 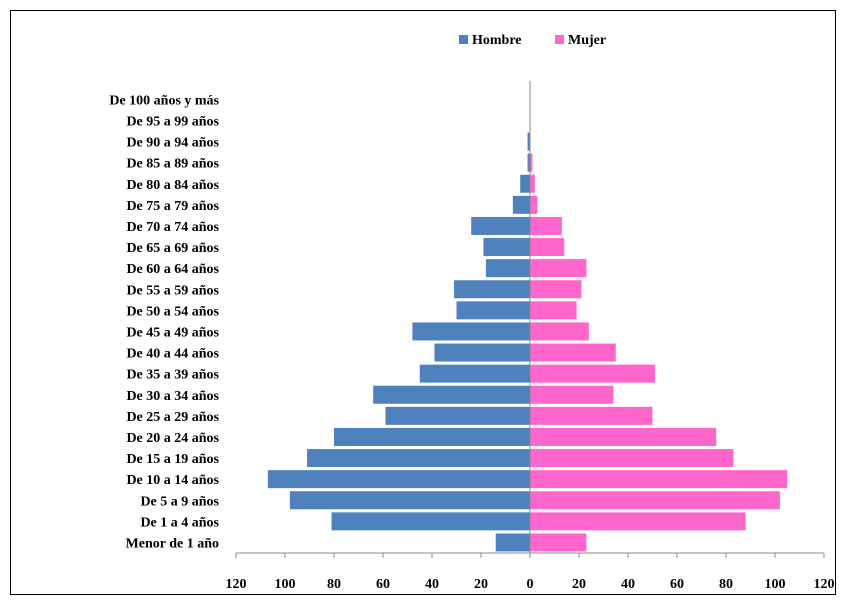 I want to click on category-label: De 55 a 59 años, so click(x=172, y=290).